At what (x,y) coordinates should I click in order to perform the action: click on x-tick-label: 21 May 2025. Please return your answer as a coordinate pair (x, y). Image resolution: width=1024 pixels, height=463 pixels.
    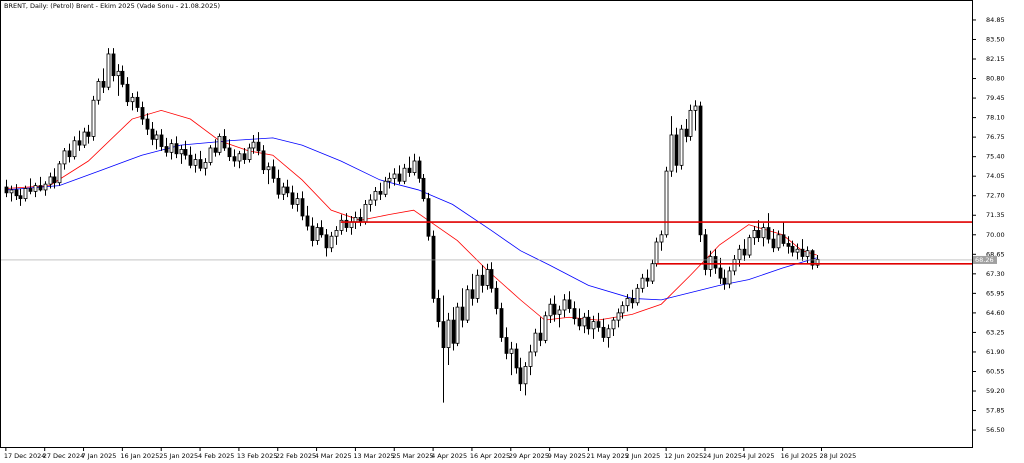
    Looking at the image, I should click on (607, 456).